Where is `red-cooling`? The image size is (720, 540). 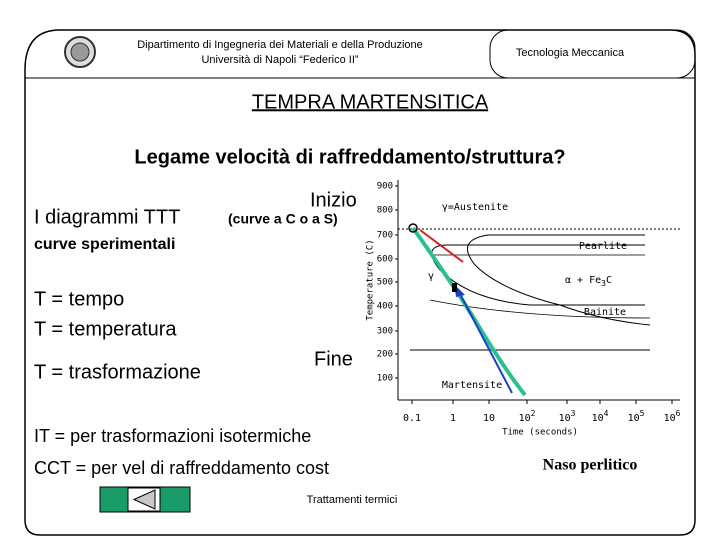 red-cooling is located at coordinates (441, 246).